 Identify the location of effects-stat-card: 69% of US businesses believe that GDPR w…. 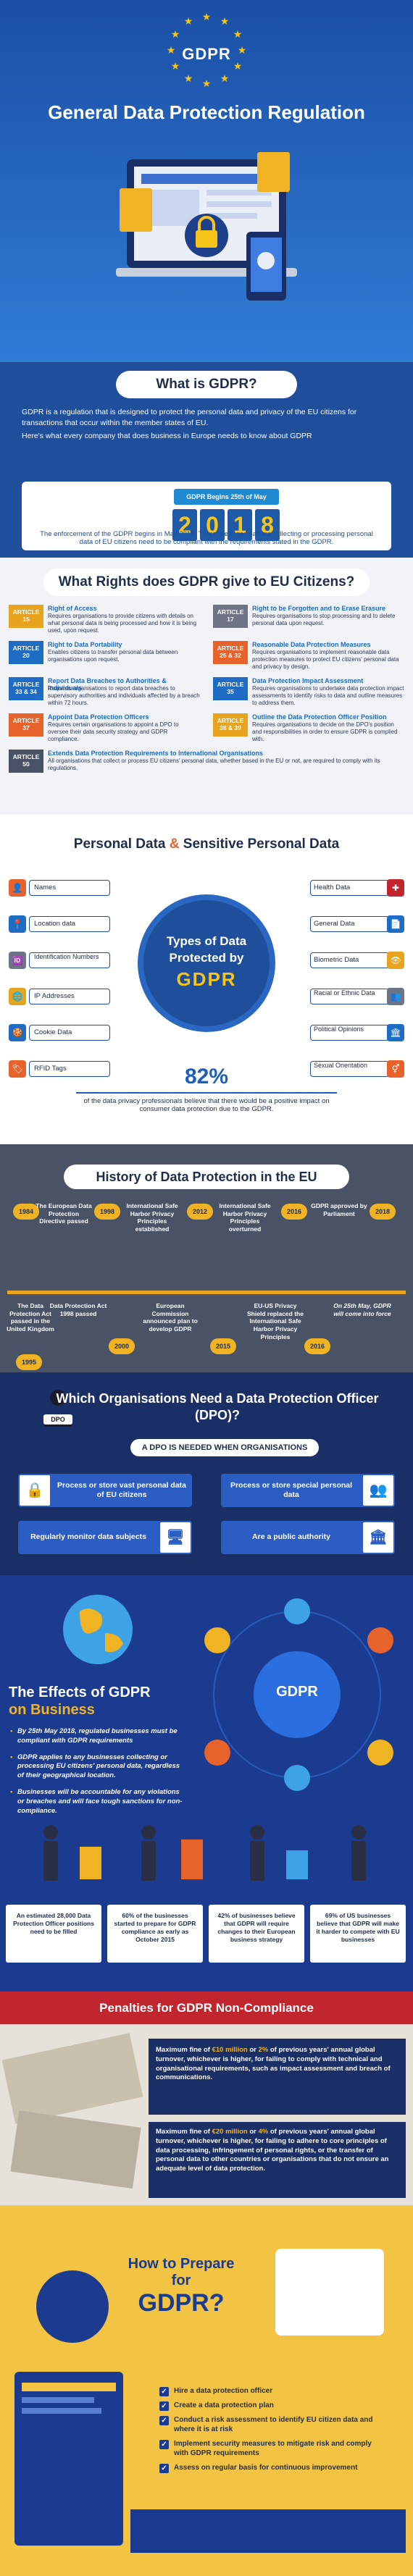
(358, 1934).